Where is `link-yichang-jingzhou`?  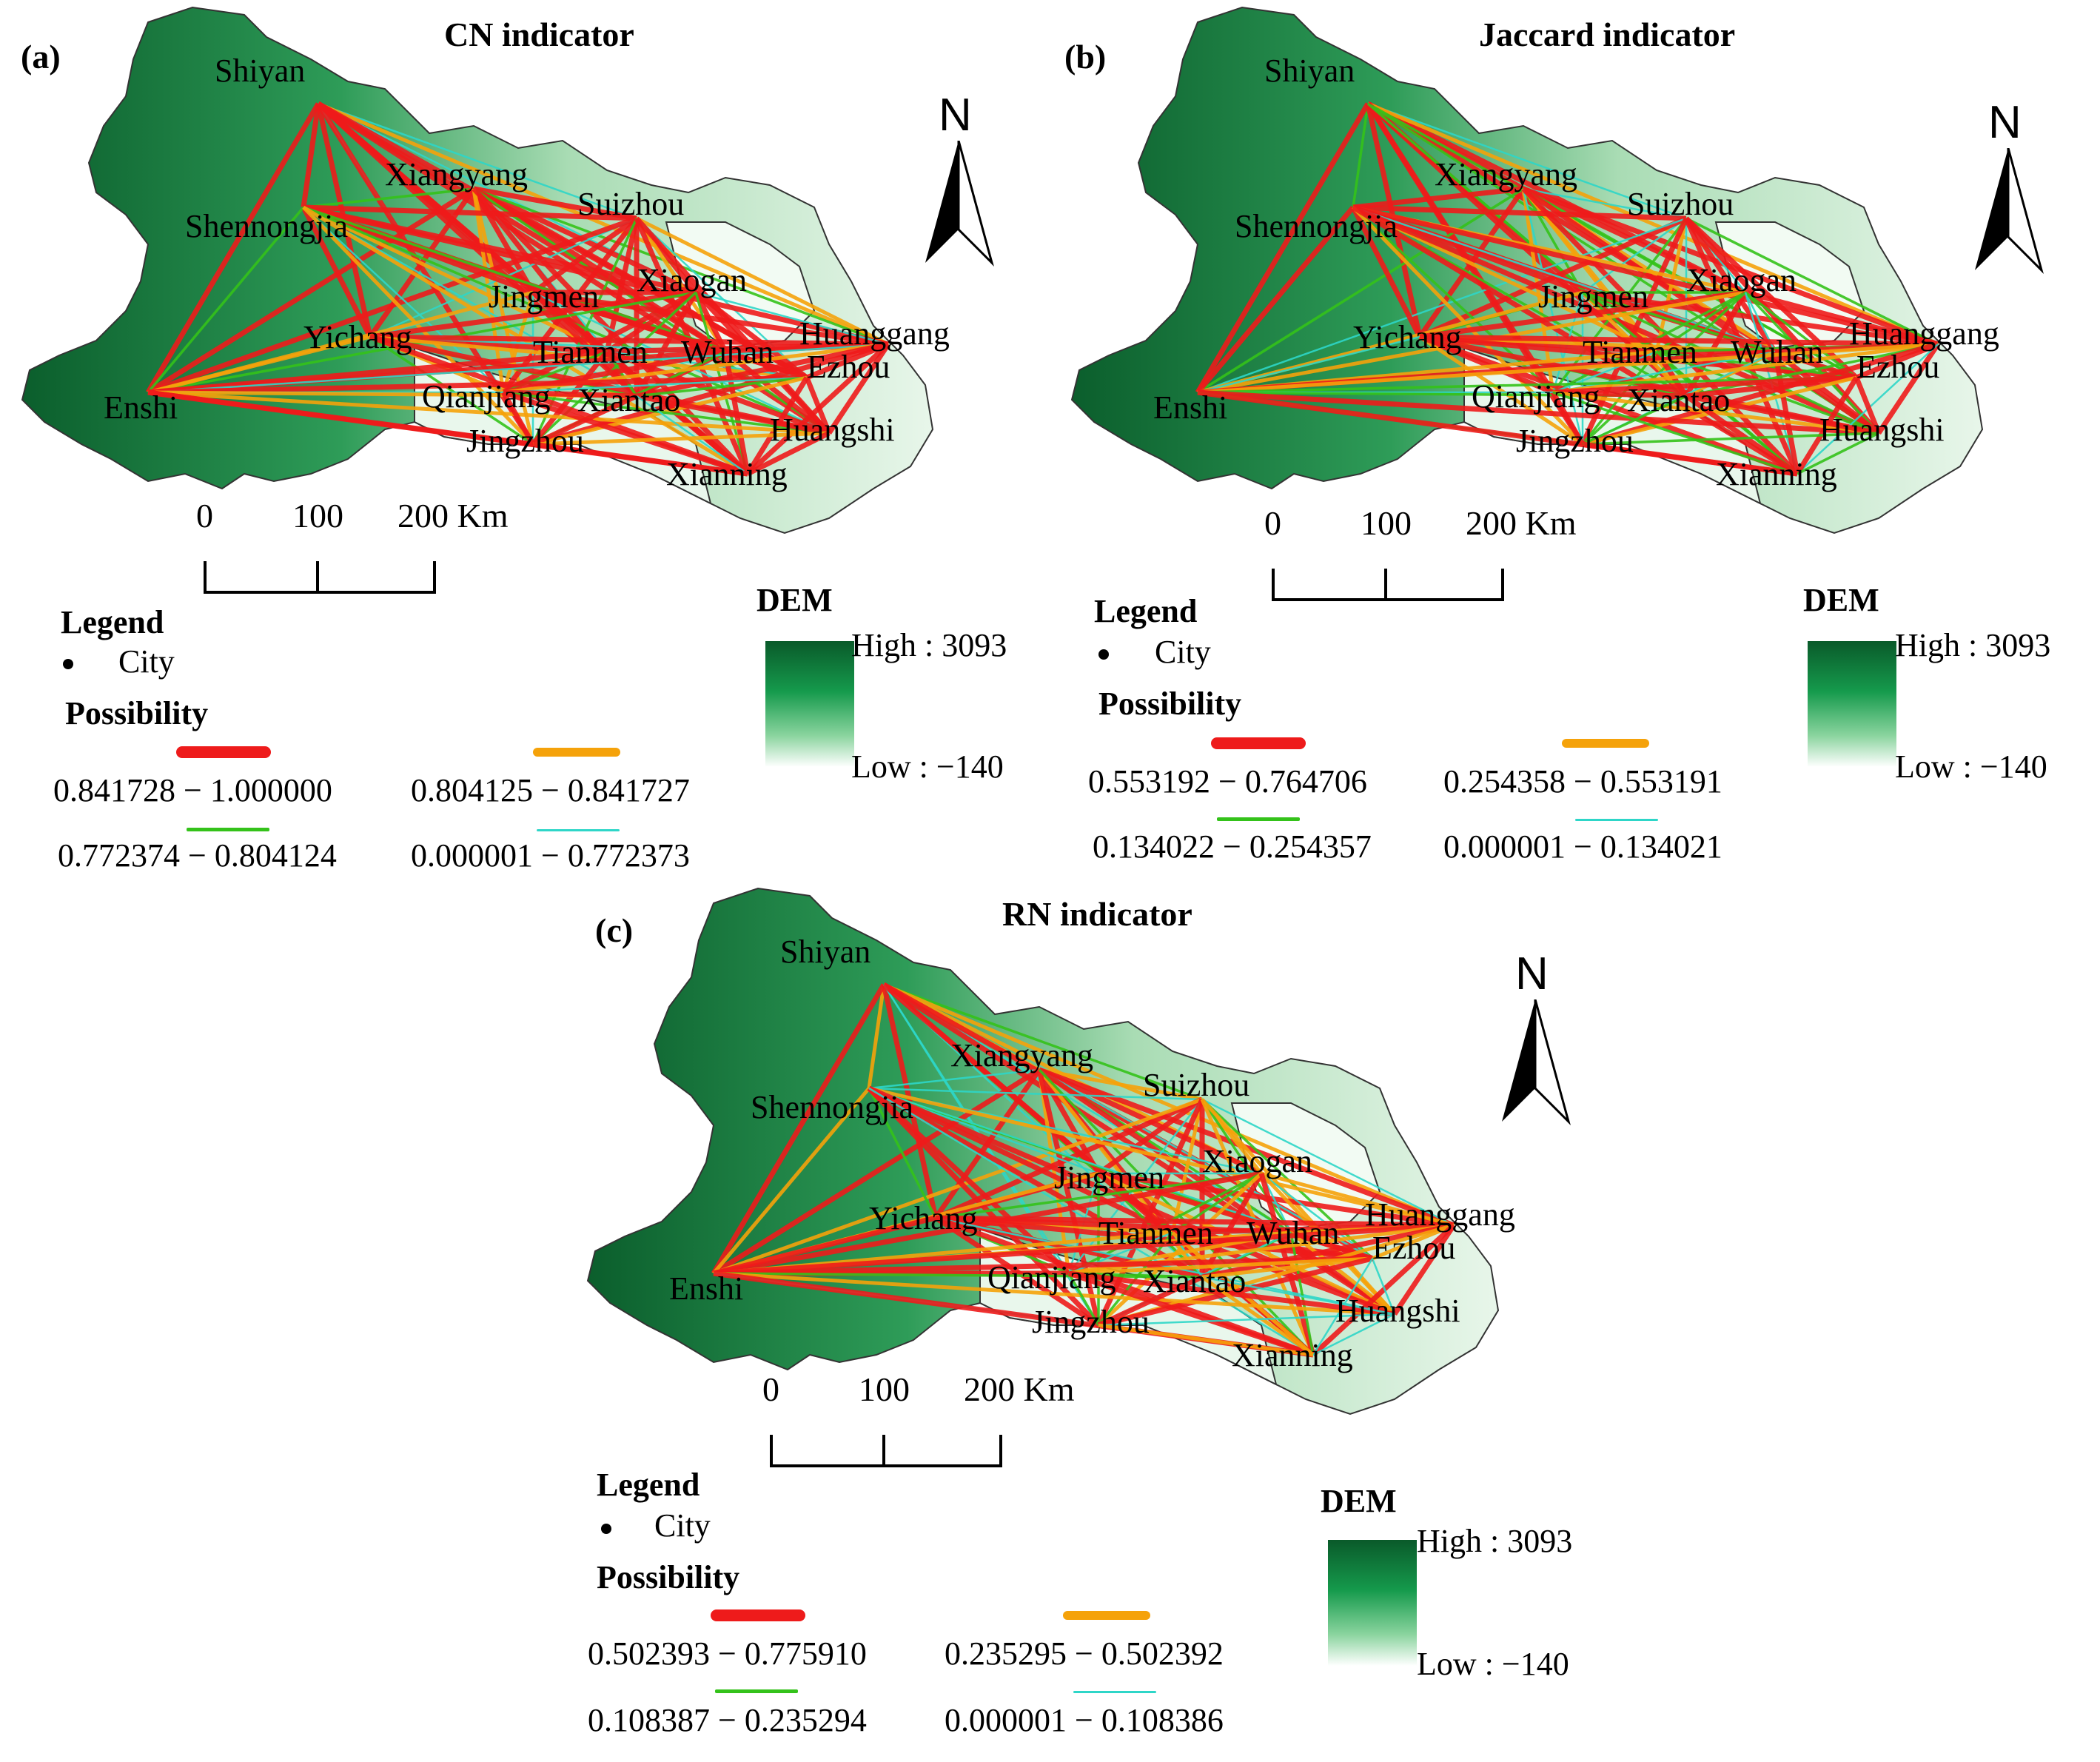
link-yichang-jingzhou is located at coordinates (451, 390).